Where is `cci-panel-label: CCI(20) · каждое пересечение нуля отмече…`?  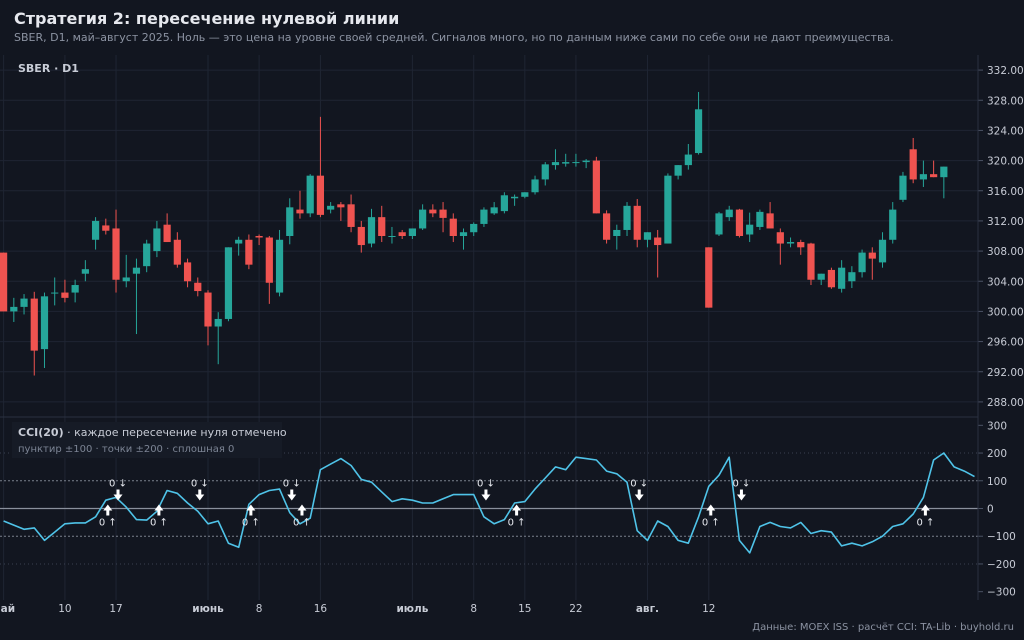
cci-panel-label: CCI(20) · каждое пересечение нуля отмече… is located at coordinates (152, 432).